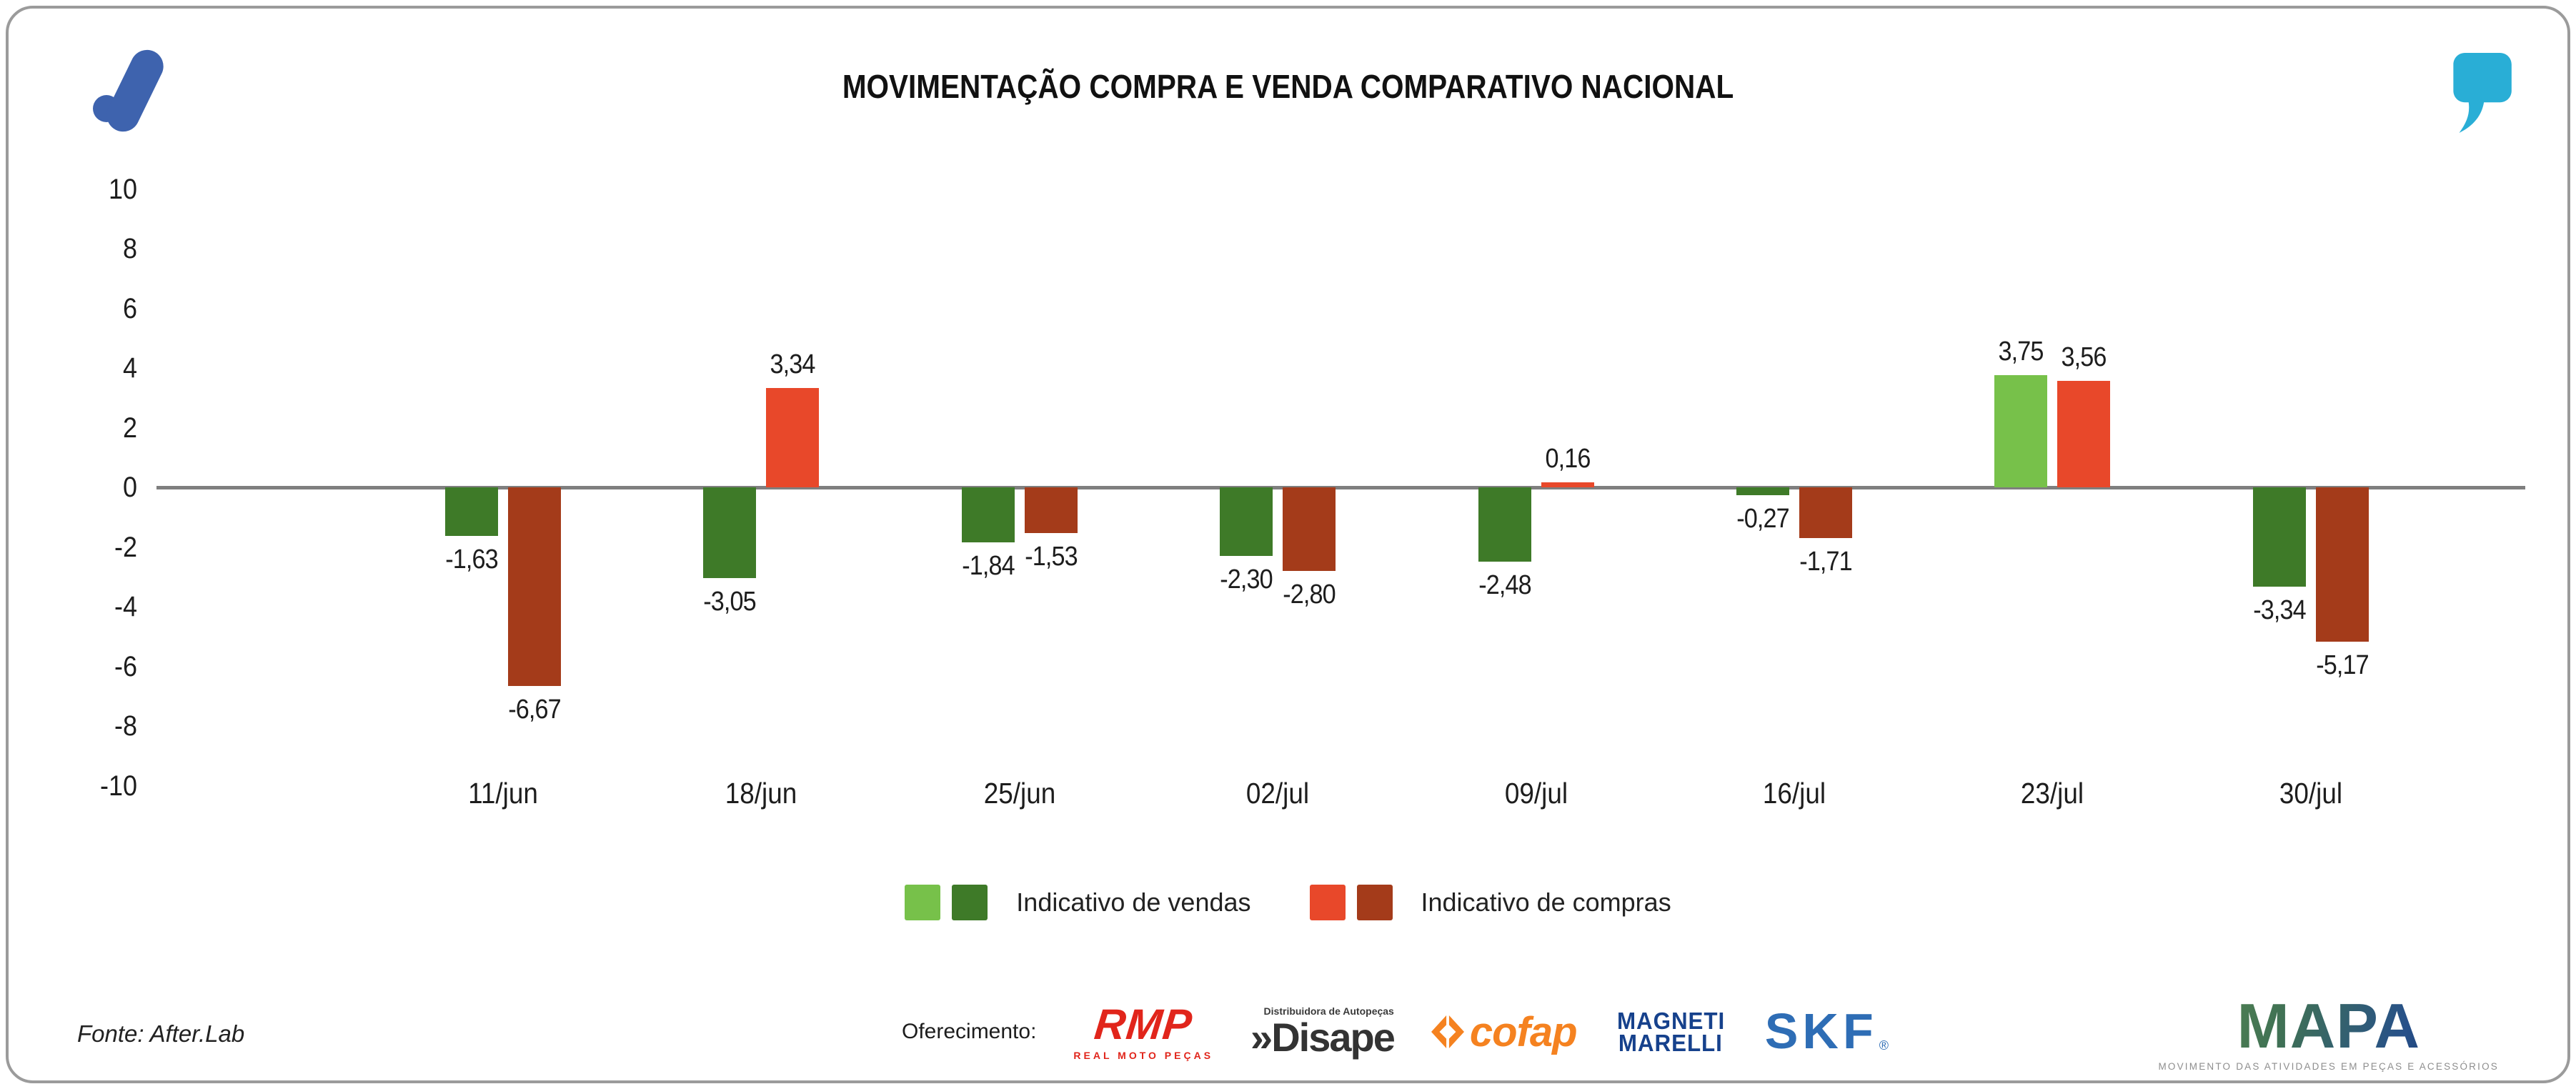 The image size is (2576, 1089). Describe the element at coordinates (161, 1033) in the screenshot. I see `source-note: Fonte: After.Lab` at that location.